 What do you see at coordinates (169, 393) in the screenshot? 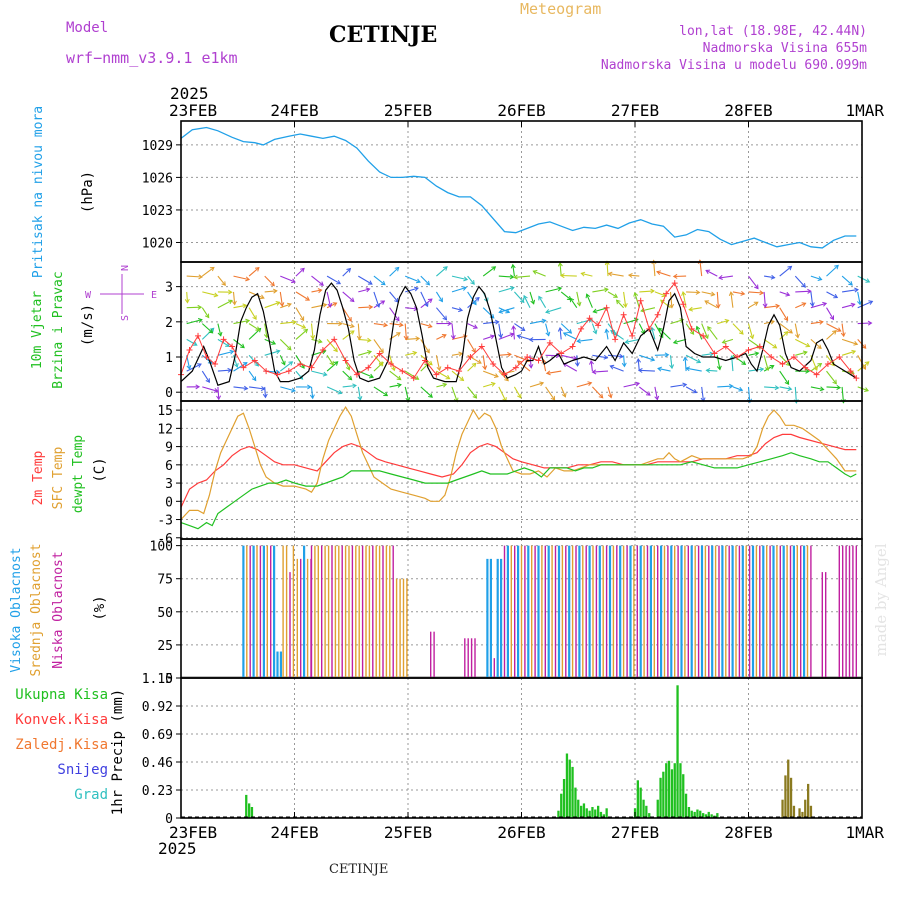
I see `y-tick-label: 0` at bounding box center [169, 393].